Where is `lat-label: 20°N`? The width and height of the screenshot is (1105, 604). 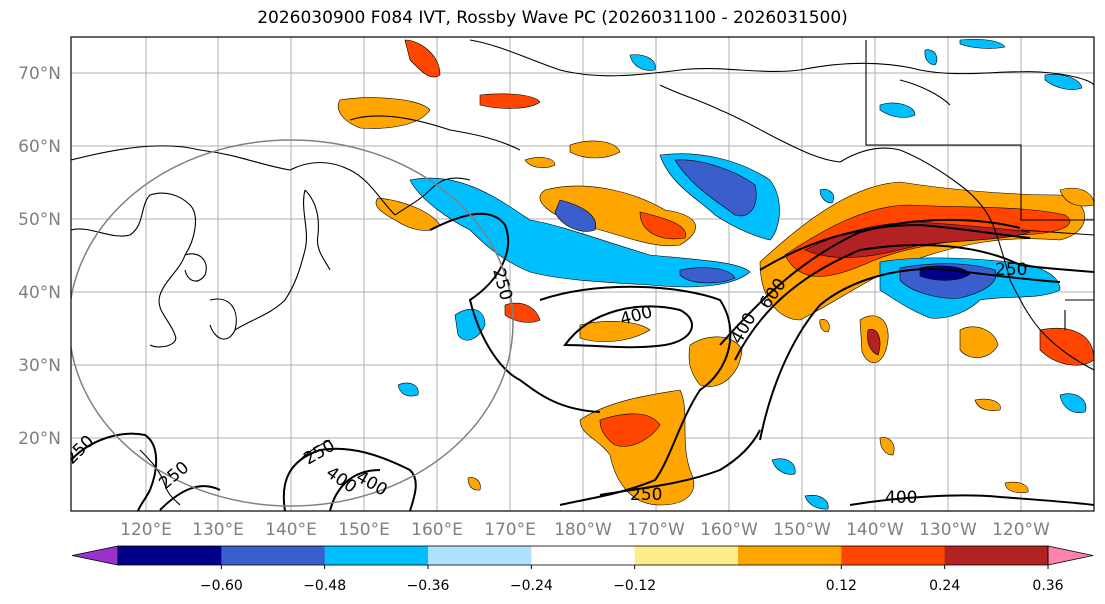 lat-label: 20°N is located at coordinates (39, 439).